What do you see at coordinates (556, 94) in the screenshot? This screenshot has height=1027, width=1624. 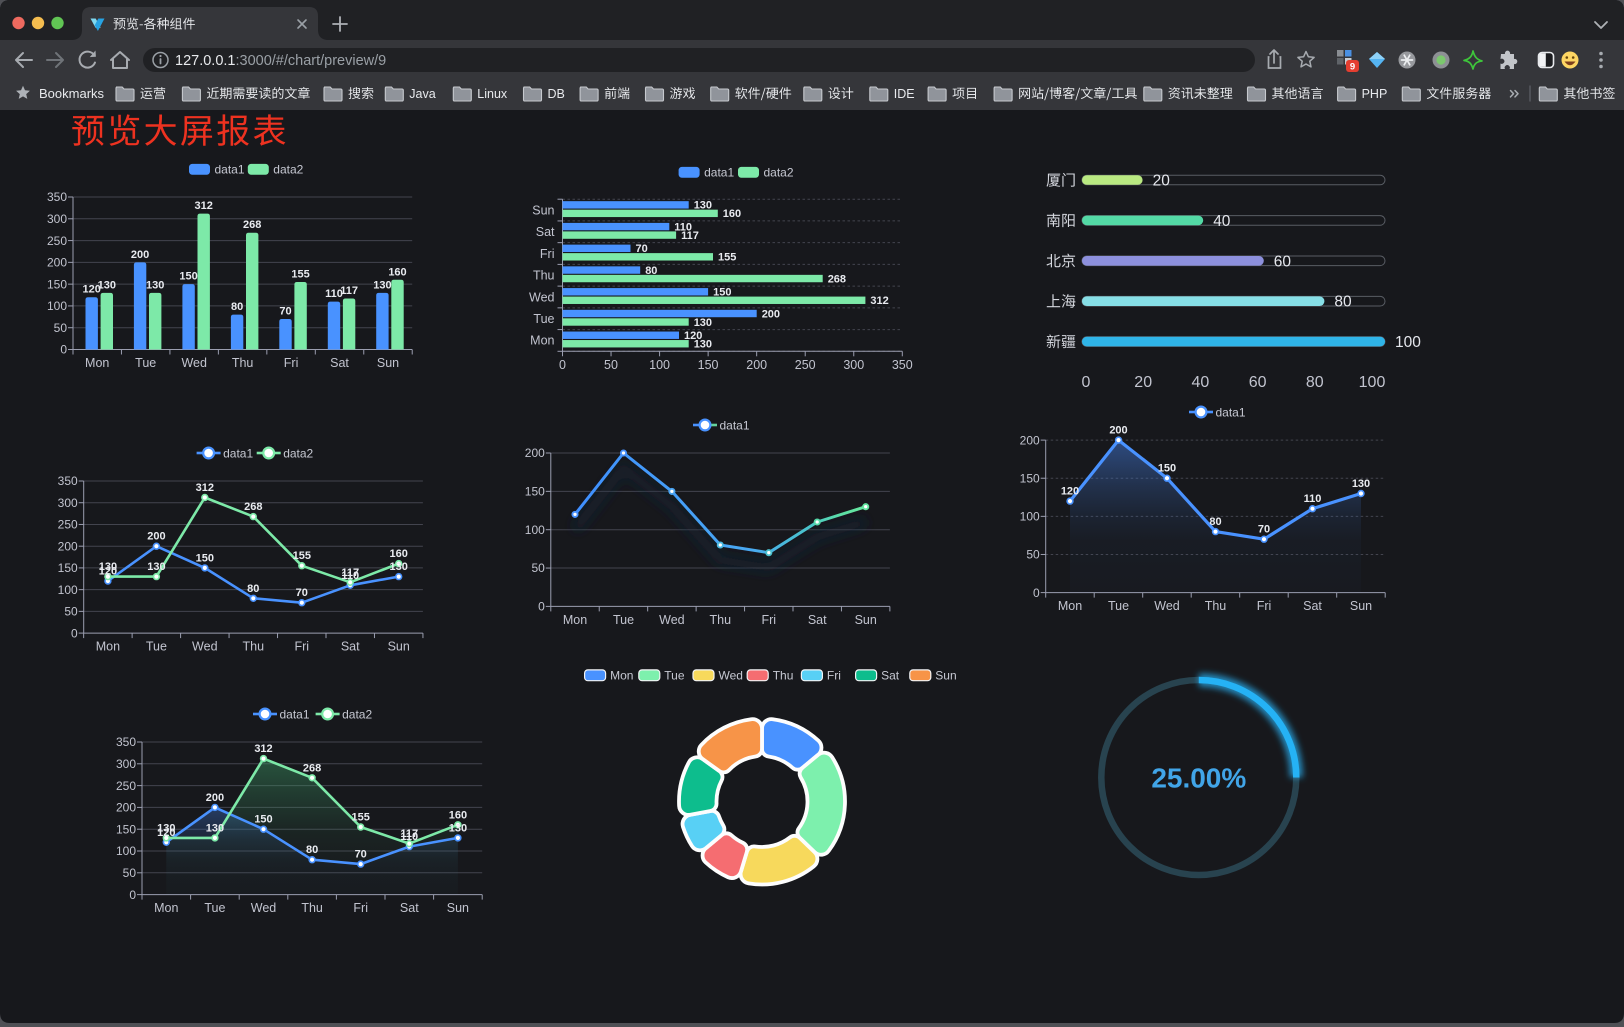 I see `svg-text: DB` at bounding box center [556, 94].